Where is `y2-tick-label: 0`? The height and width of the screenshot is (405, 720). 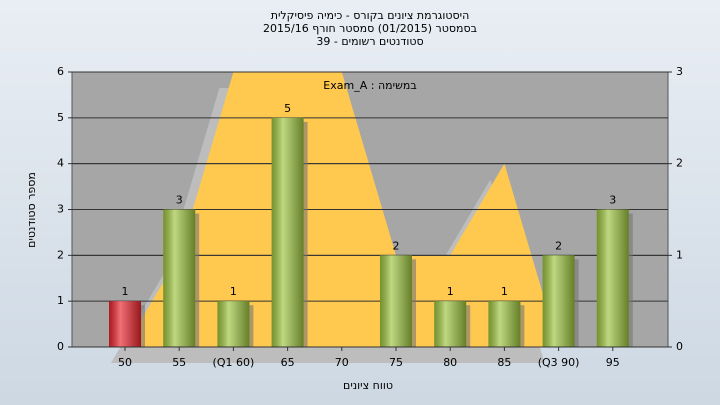 y2-tick-label: 0 is located at coordinates (679, 346).